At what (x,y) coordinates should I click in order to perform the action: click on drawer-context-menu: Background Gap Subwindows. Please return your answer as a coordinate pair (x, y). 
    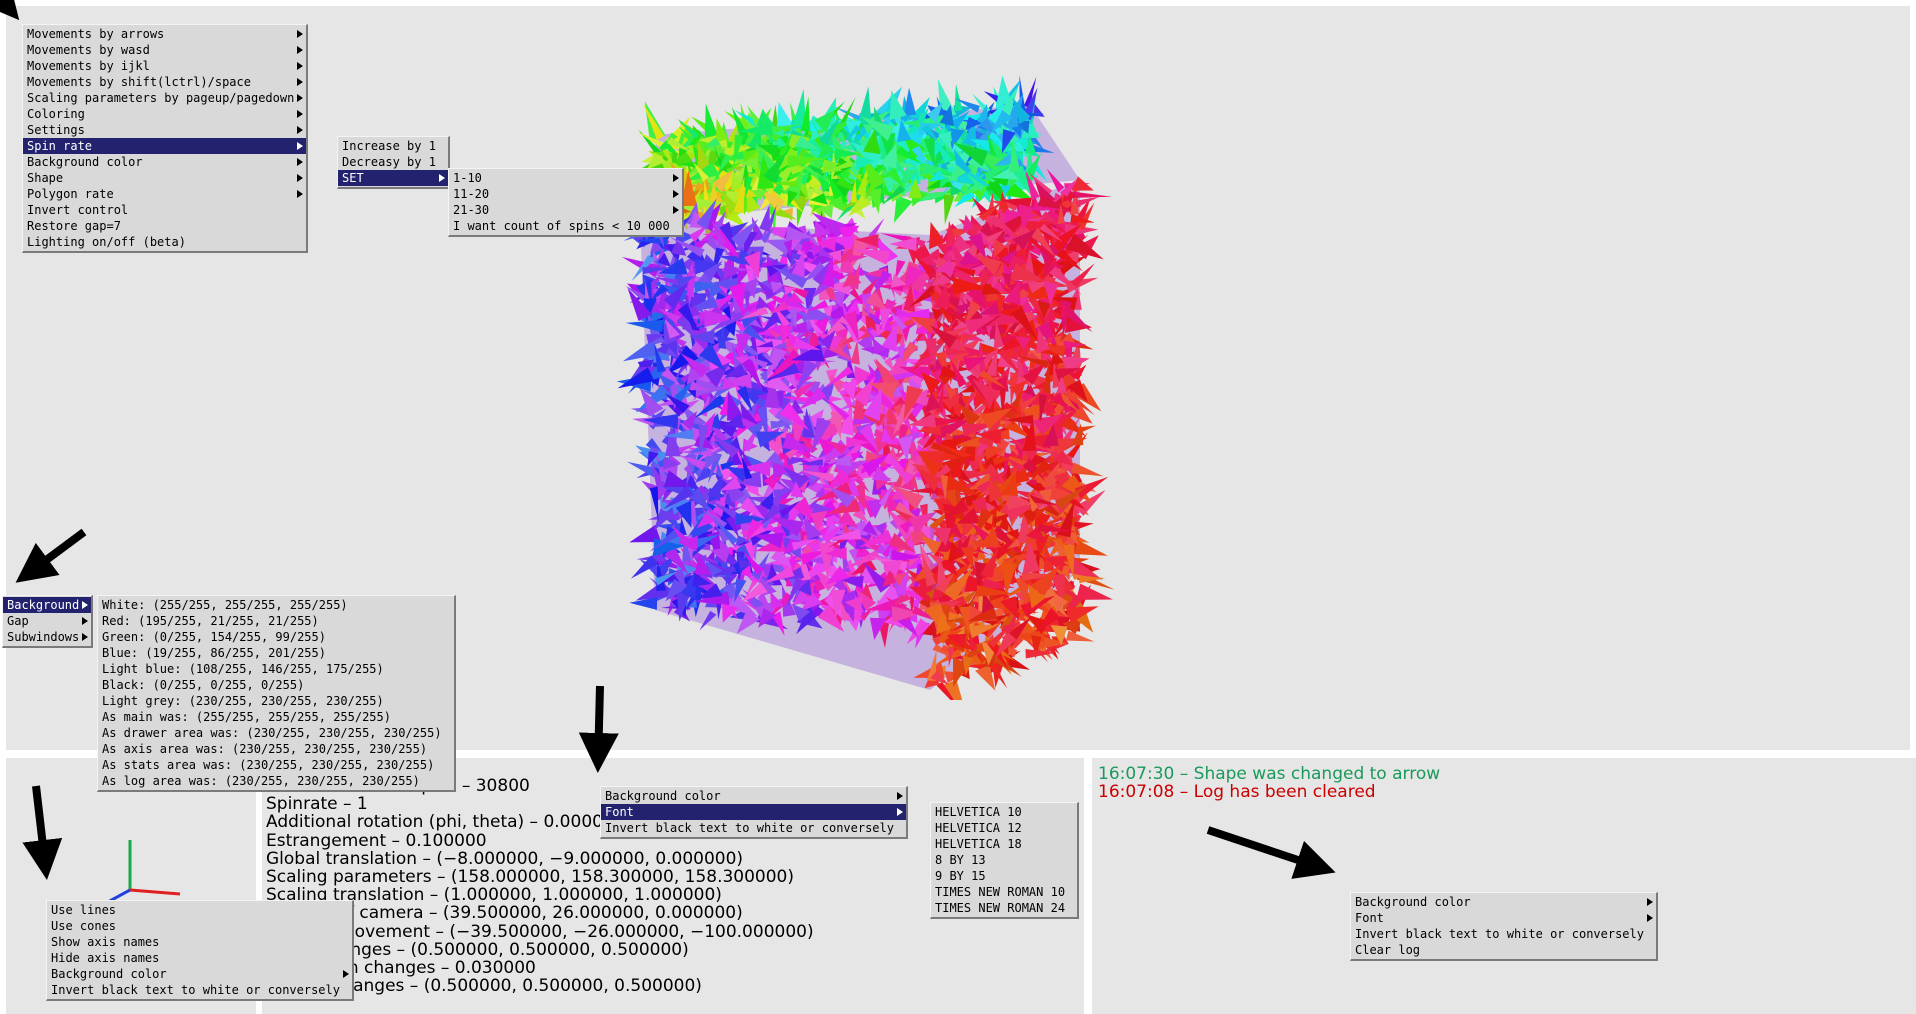
    Looking at the image, I should click on (48, 621).